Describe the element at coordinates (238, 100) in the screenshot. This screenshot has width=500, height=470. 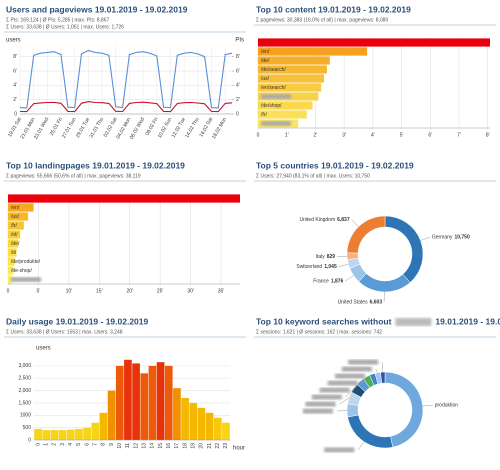
I see `y2-tick-label: 2'` at that location.